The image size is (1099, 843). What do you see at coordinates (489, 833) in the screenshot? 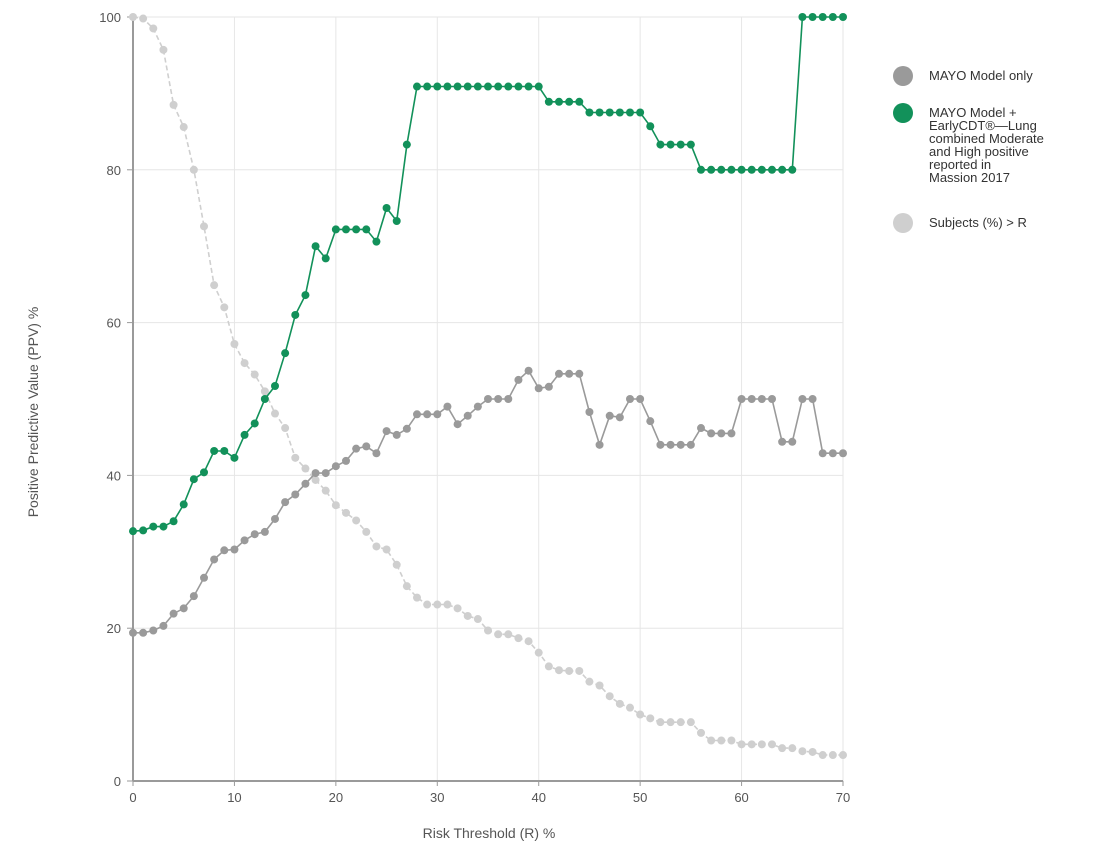
I see `x-axis-title: Risk Threshold (R) %` at bounding box center [489, 833].